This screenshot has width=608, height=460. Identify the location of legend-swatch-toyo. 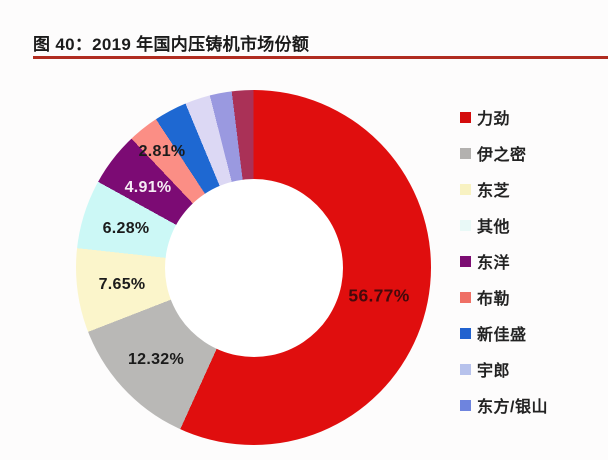
(465, 261).